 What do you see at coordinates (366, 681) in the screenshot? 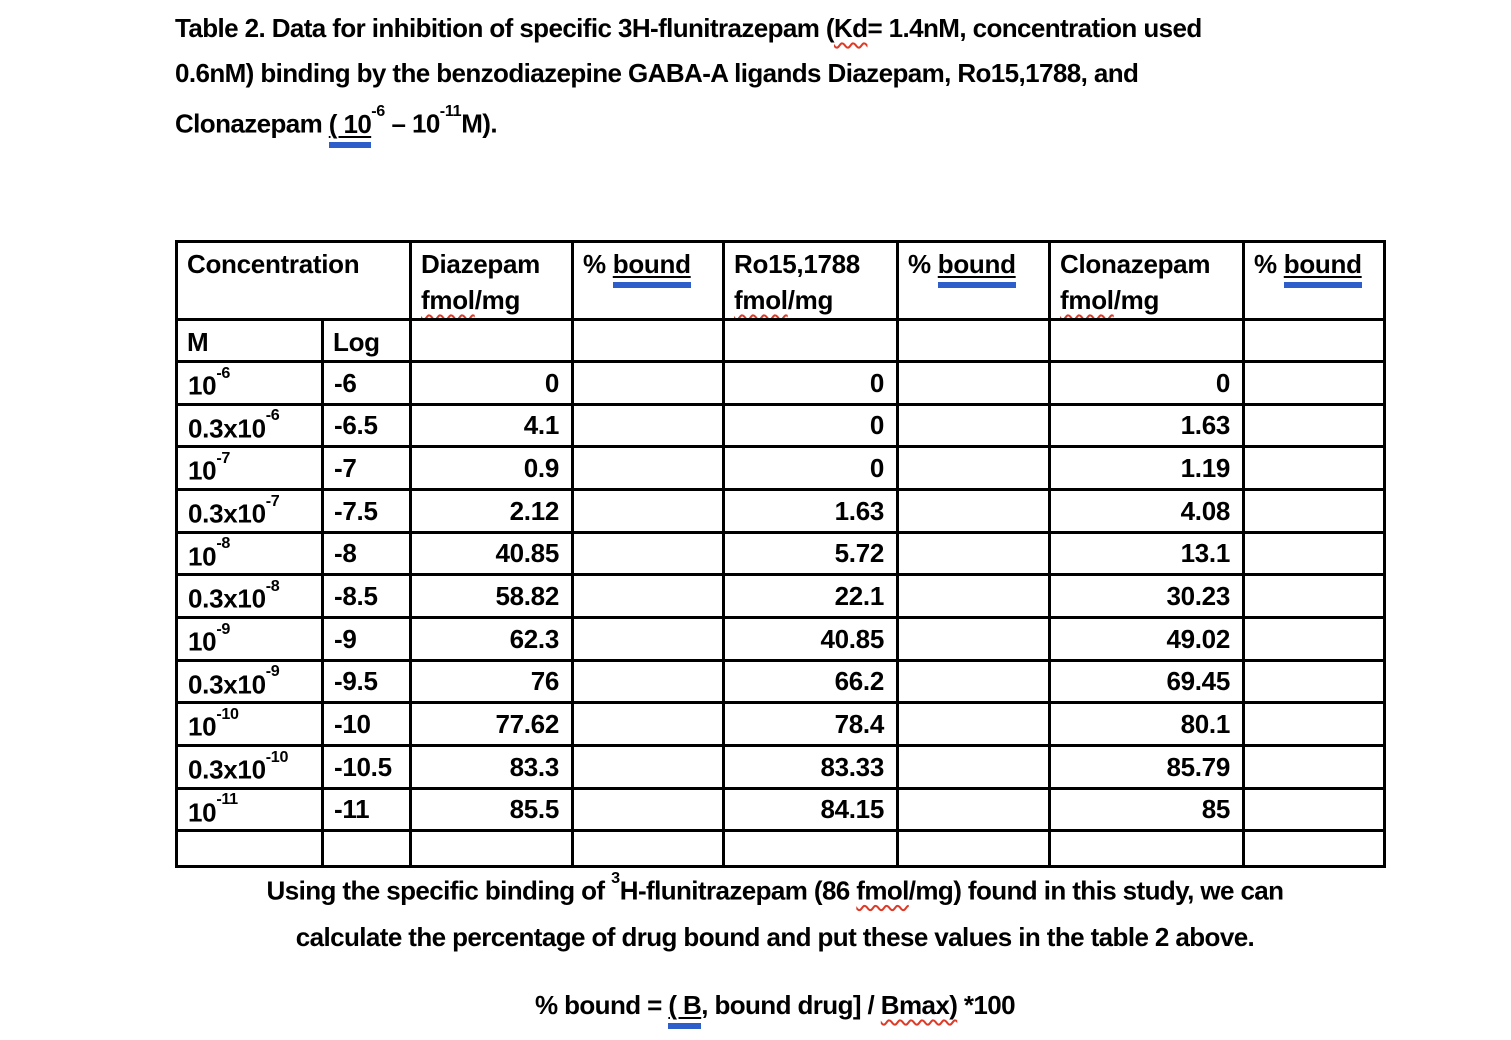
I see `cell-log: -9.5` at bounding box center [366, 681].